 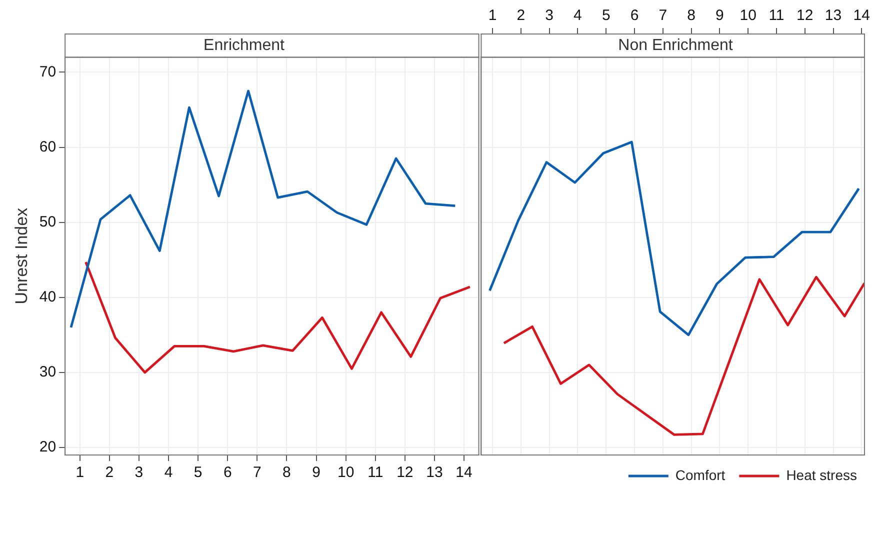 What do you see at coordinates (47, 221) in the screenshot?
I see `y-tick-label: 50` at bounding box center [47, 221].